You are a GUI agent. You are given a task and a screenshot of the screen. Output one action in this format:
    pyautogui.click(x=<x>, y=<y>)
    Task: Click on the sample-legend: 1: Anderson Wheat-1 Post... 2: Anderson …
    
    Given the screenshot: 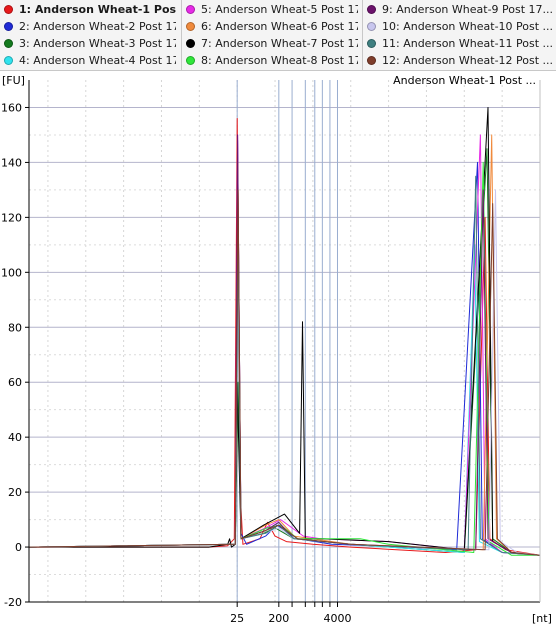 What is the action you would take?
    pyautogui.click(x=278, y=35)
    